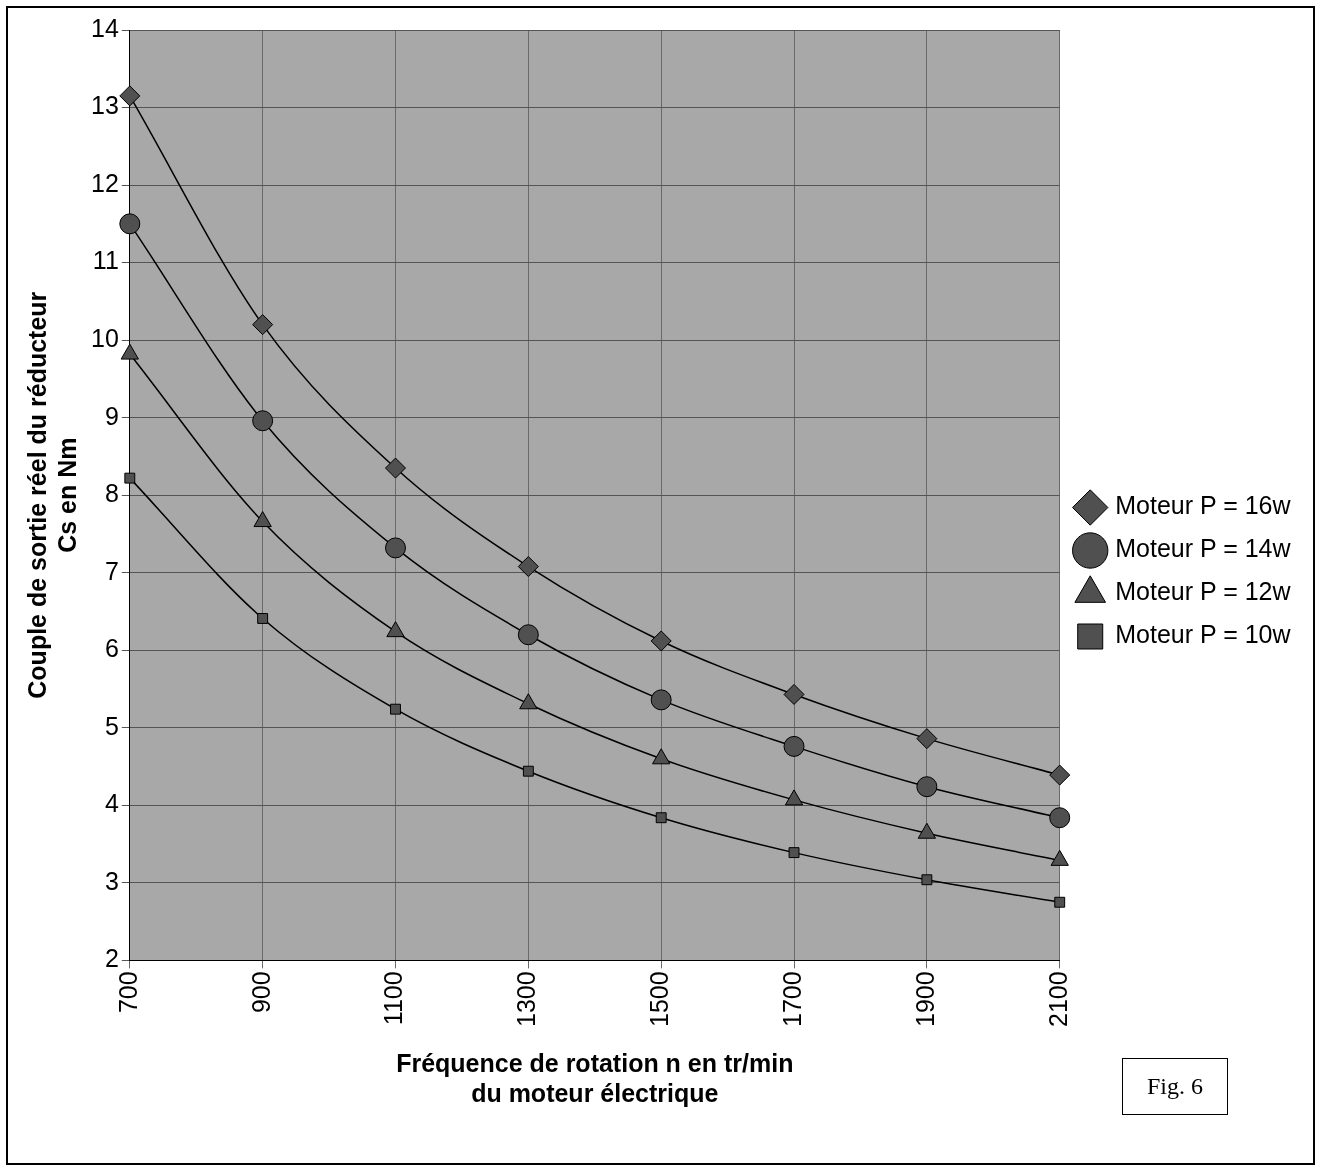 The height and width of the screenshot is (1174, 1321). Describe the element at coordinates (105, 182) in the screenshot. I see `y-tick-label: 12` at that location.